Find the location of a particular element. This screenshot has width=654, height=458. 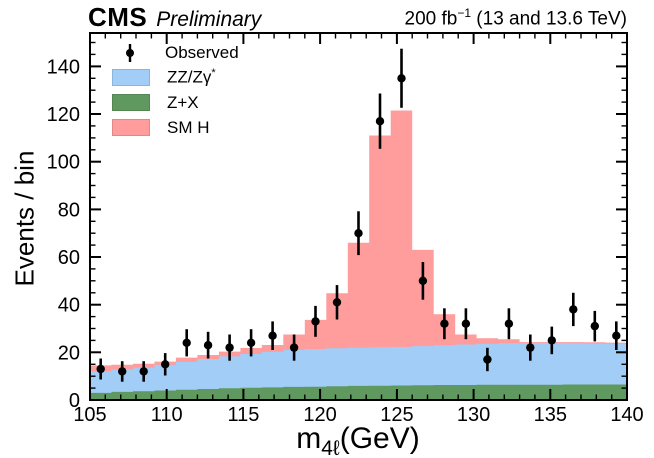

smh-color-swatch is located at coordinates (131, 127).